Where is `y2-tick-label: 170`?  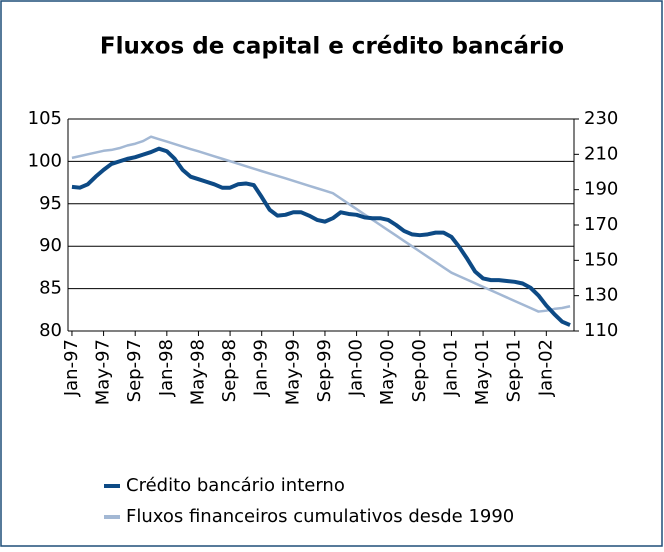 y2-tick-label: 170 is located at coordinates (601, 224).